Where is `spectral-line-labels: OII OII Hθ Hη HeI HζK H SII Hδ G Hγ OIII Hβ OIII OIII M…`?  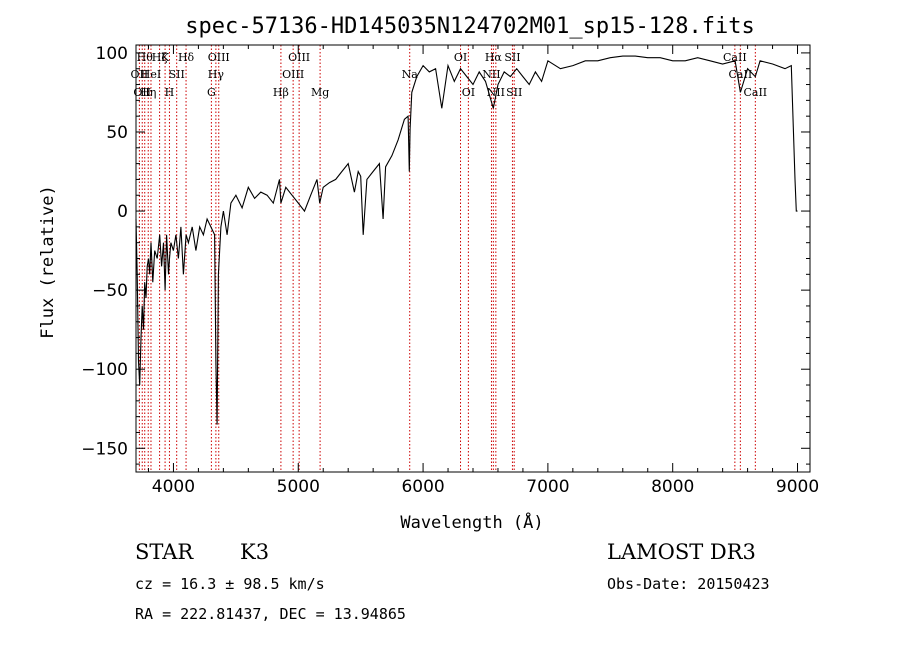
spectral-line-labels: OII OII Hθ Hη HeI HζK H SII Hδ G Hγ OIII Hβ OIII OIII M… is located at coordinates (449, 75).